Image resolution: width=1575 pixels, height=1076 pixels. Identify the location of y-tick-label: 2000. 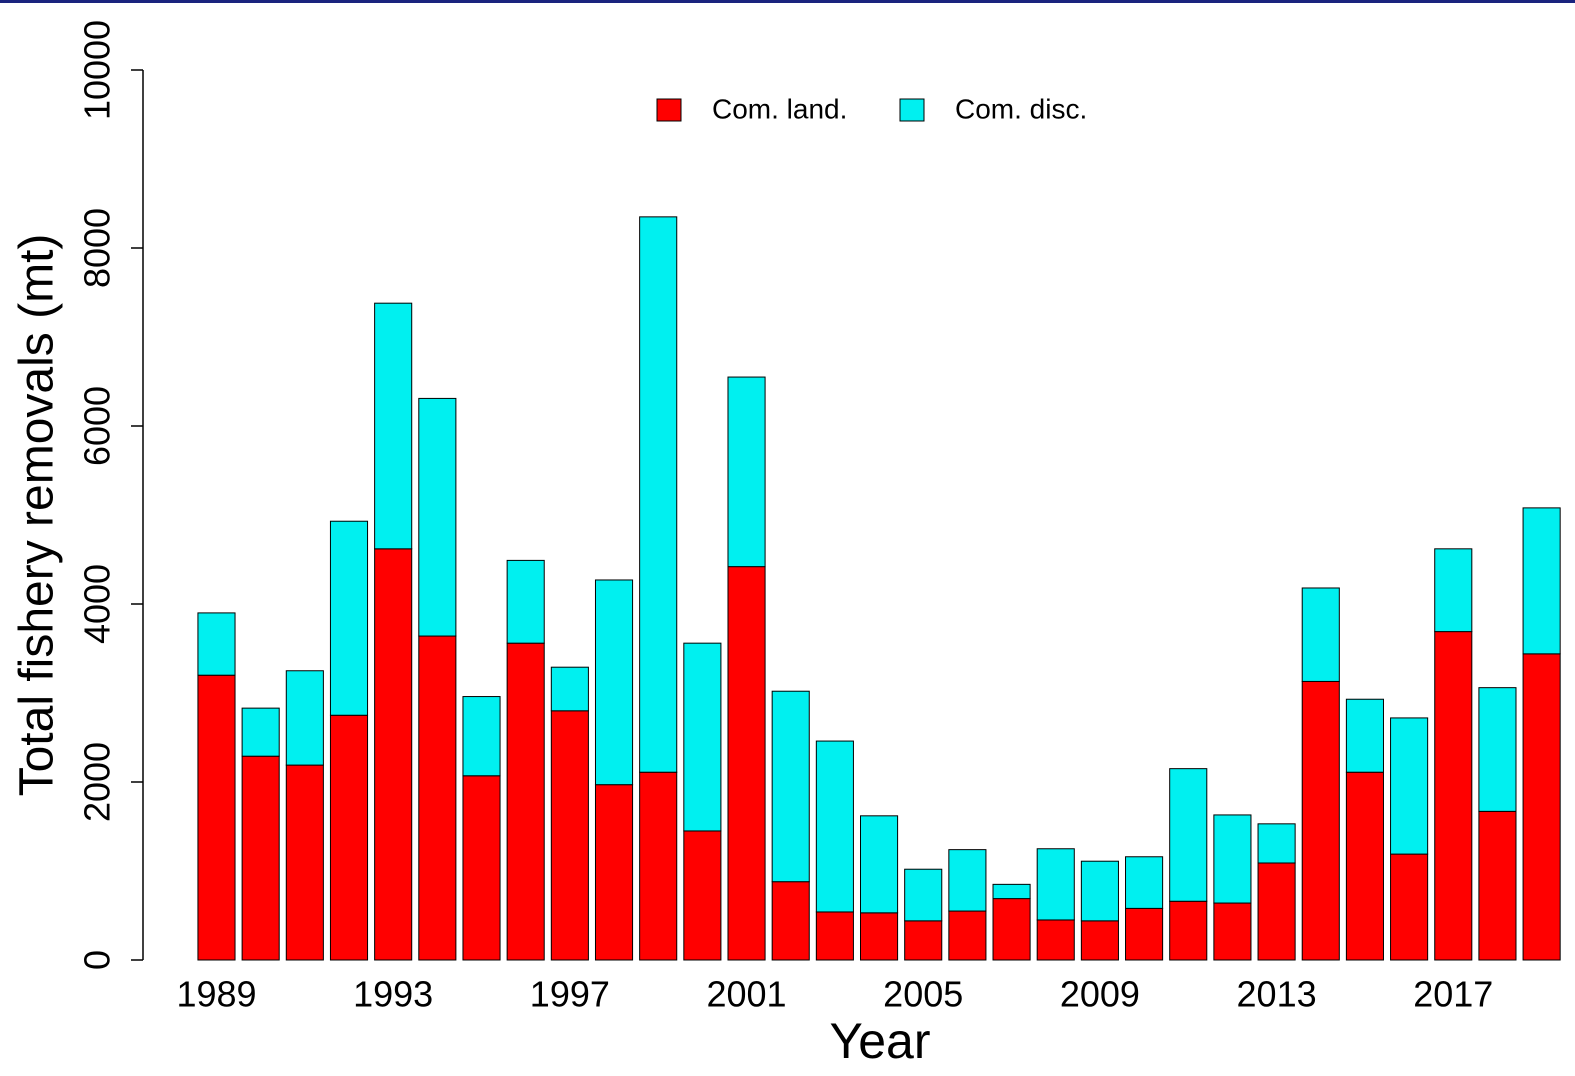
(97, 782).